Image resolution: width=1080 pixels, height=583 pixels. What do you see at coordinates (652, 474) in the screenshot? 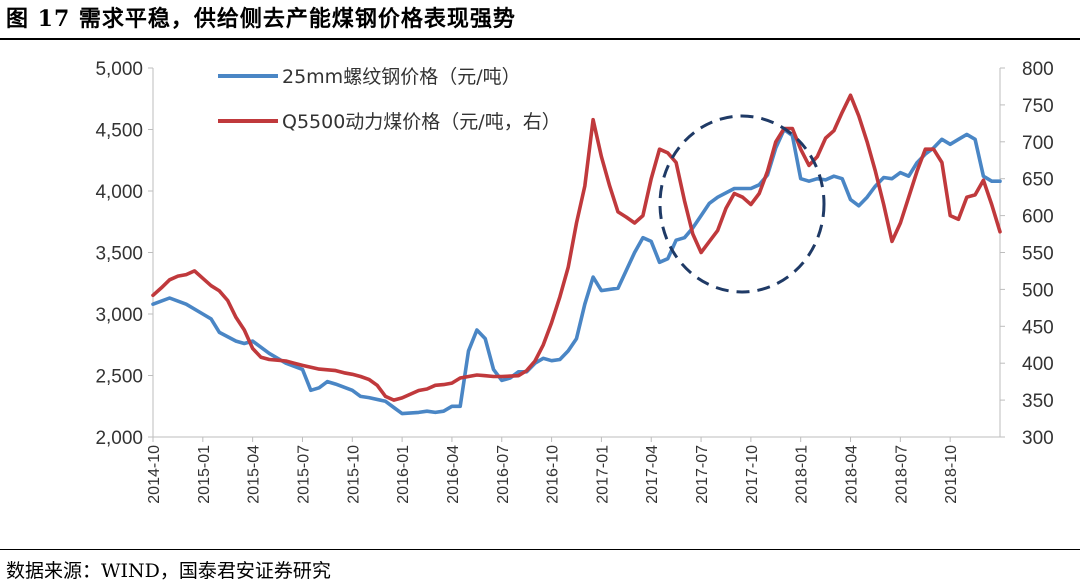
I see `x-tick-label: 2017-04` at bounding box center [652, 474].